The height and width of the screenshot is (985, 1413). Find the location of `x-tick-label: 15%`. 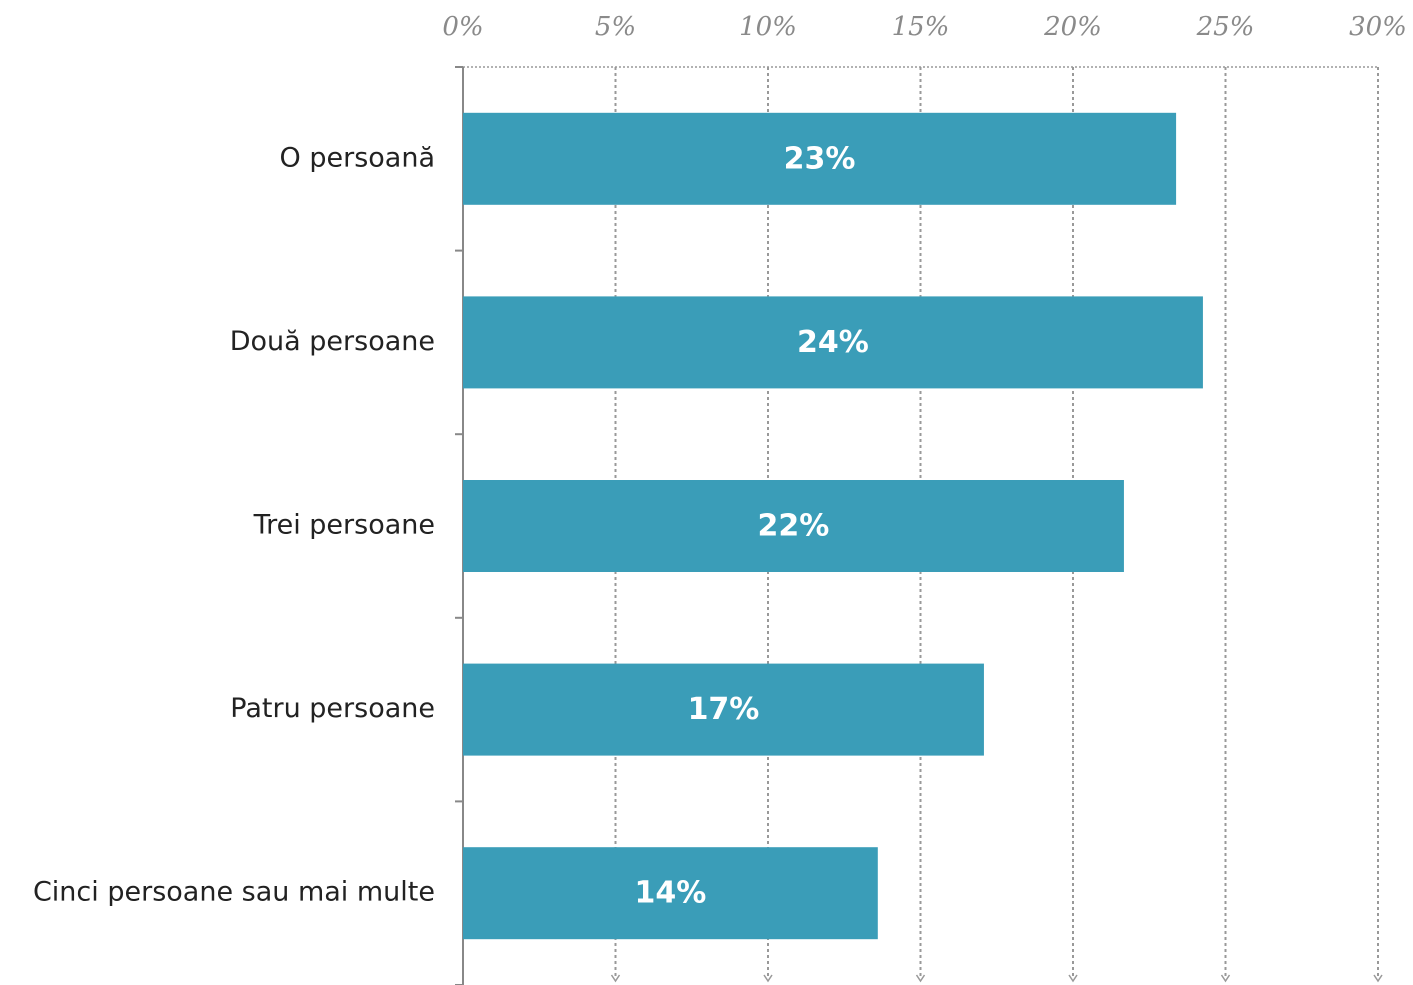

x-tick-label: 15% is located at coordinates (921, 27).